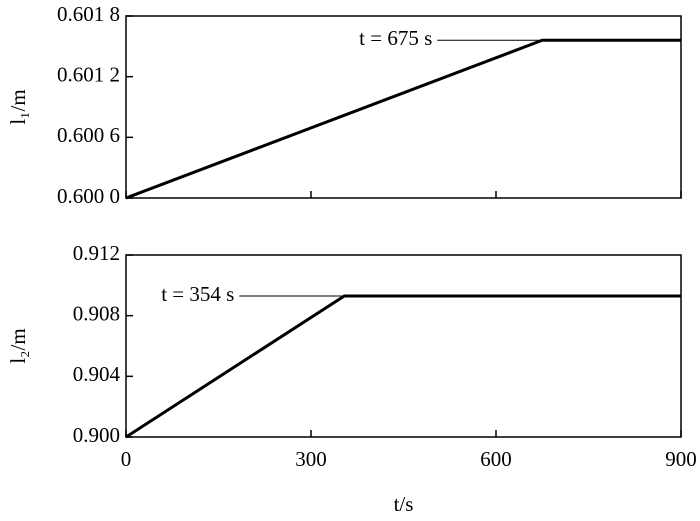  I want to click on y-tick-label: 0.908, so click(96, 313).